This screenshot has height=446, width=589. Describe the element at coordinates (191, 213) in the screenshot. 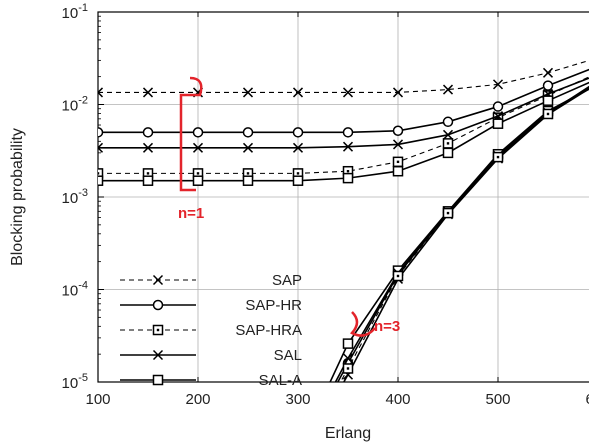

I see `annotation-n1: n=1` at that location.